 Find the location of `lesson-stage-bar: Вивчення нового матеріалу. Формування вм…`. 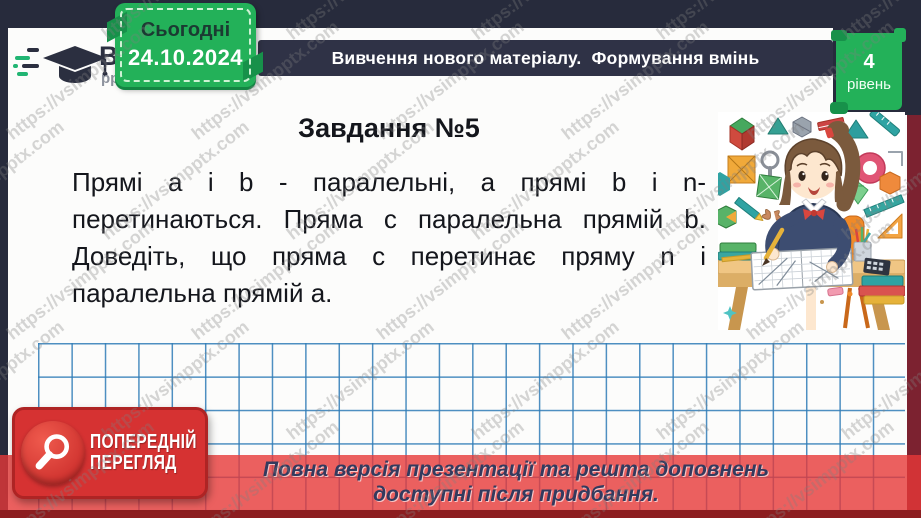

lesson-stage-bar: Вивчення нового матеріалу. Формування вм… is located at coordinates (545, 58).